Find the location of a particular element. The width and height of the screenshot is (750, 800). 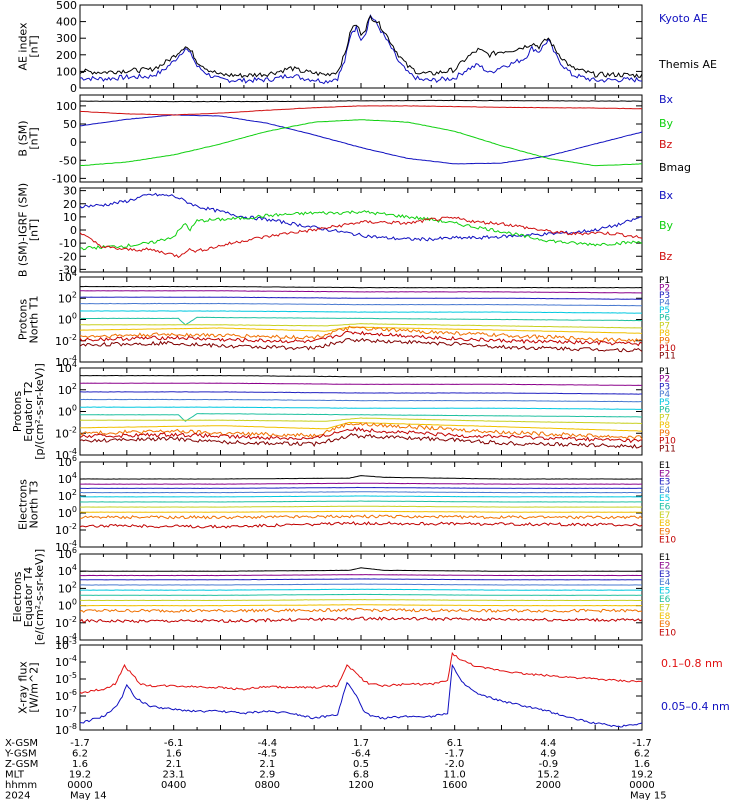

legend-entry: By is located at coordinates (666, 225).